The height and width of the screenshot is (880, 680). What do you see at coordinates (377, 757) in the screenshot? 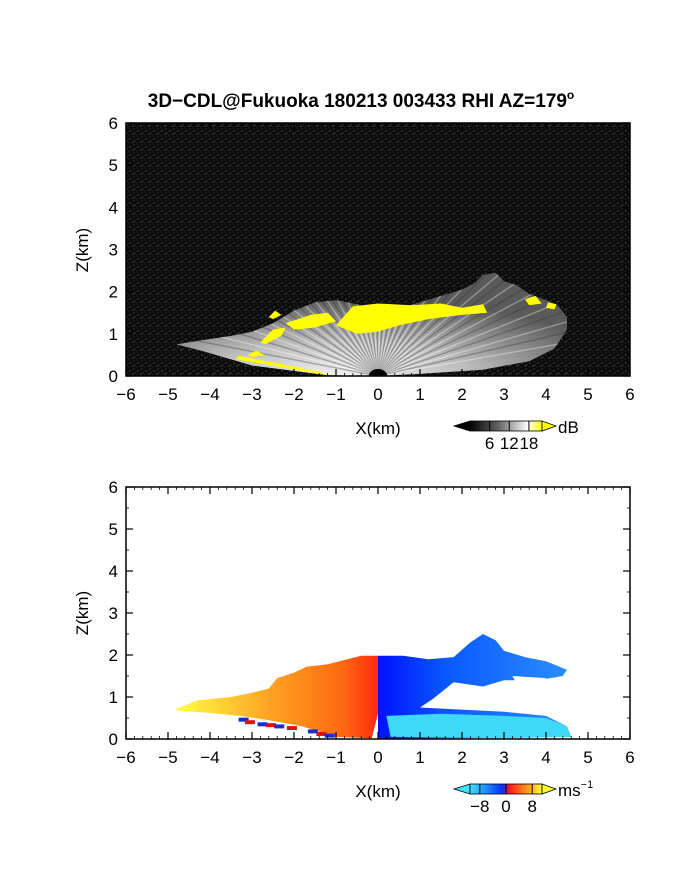
I see `velocity-xtick-label: 0` at bounding box center [377, 757].